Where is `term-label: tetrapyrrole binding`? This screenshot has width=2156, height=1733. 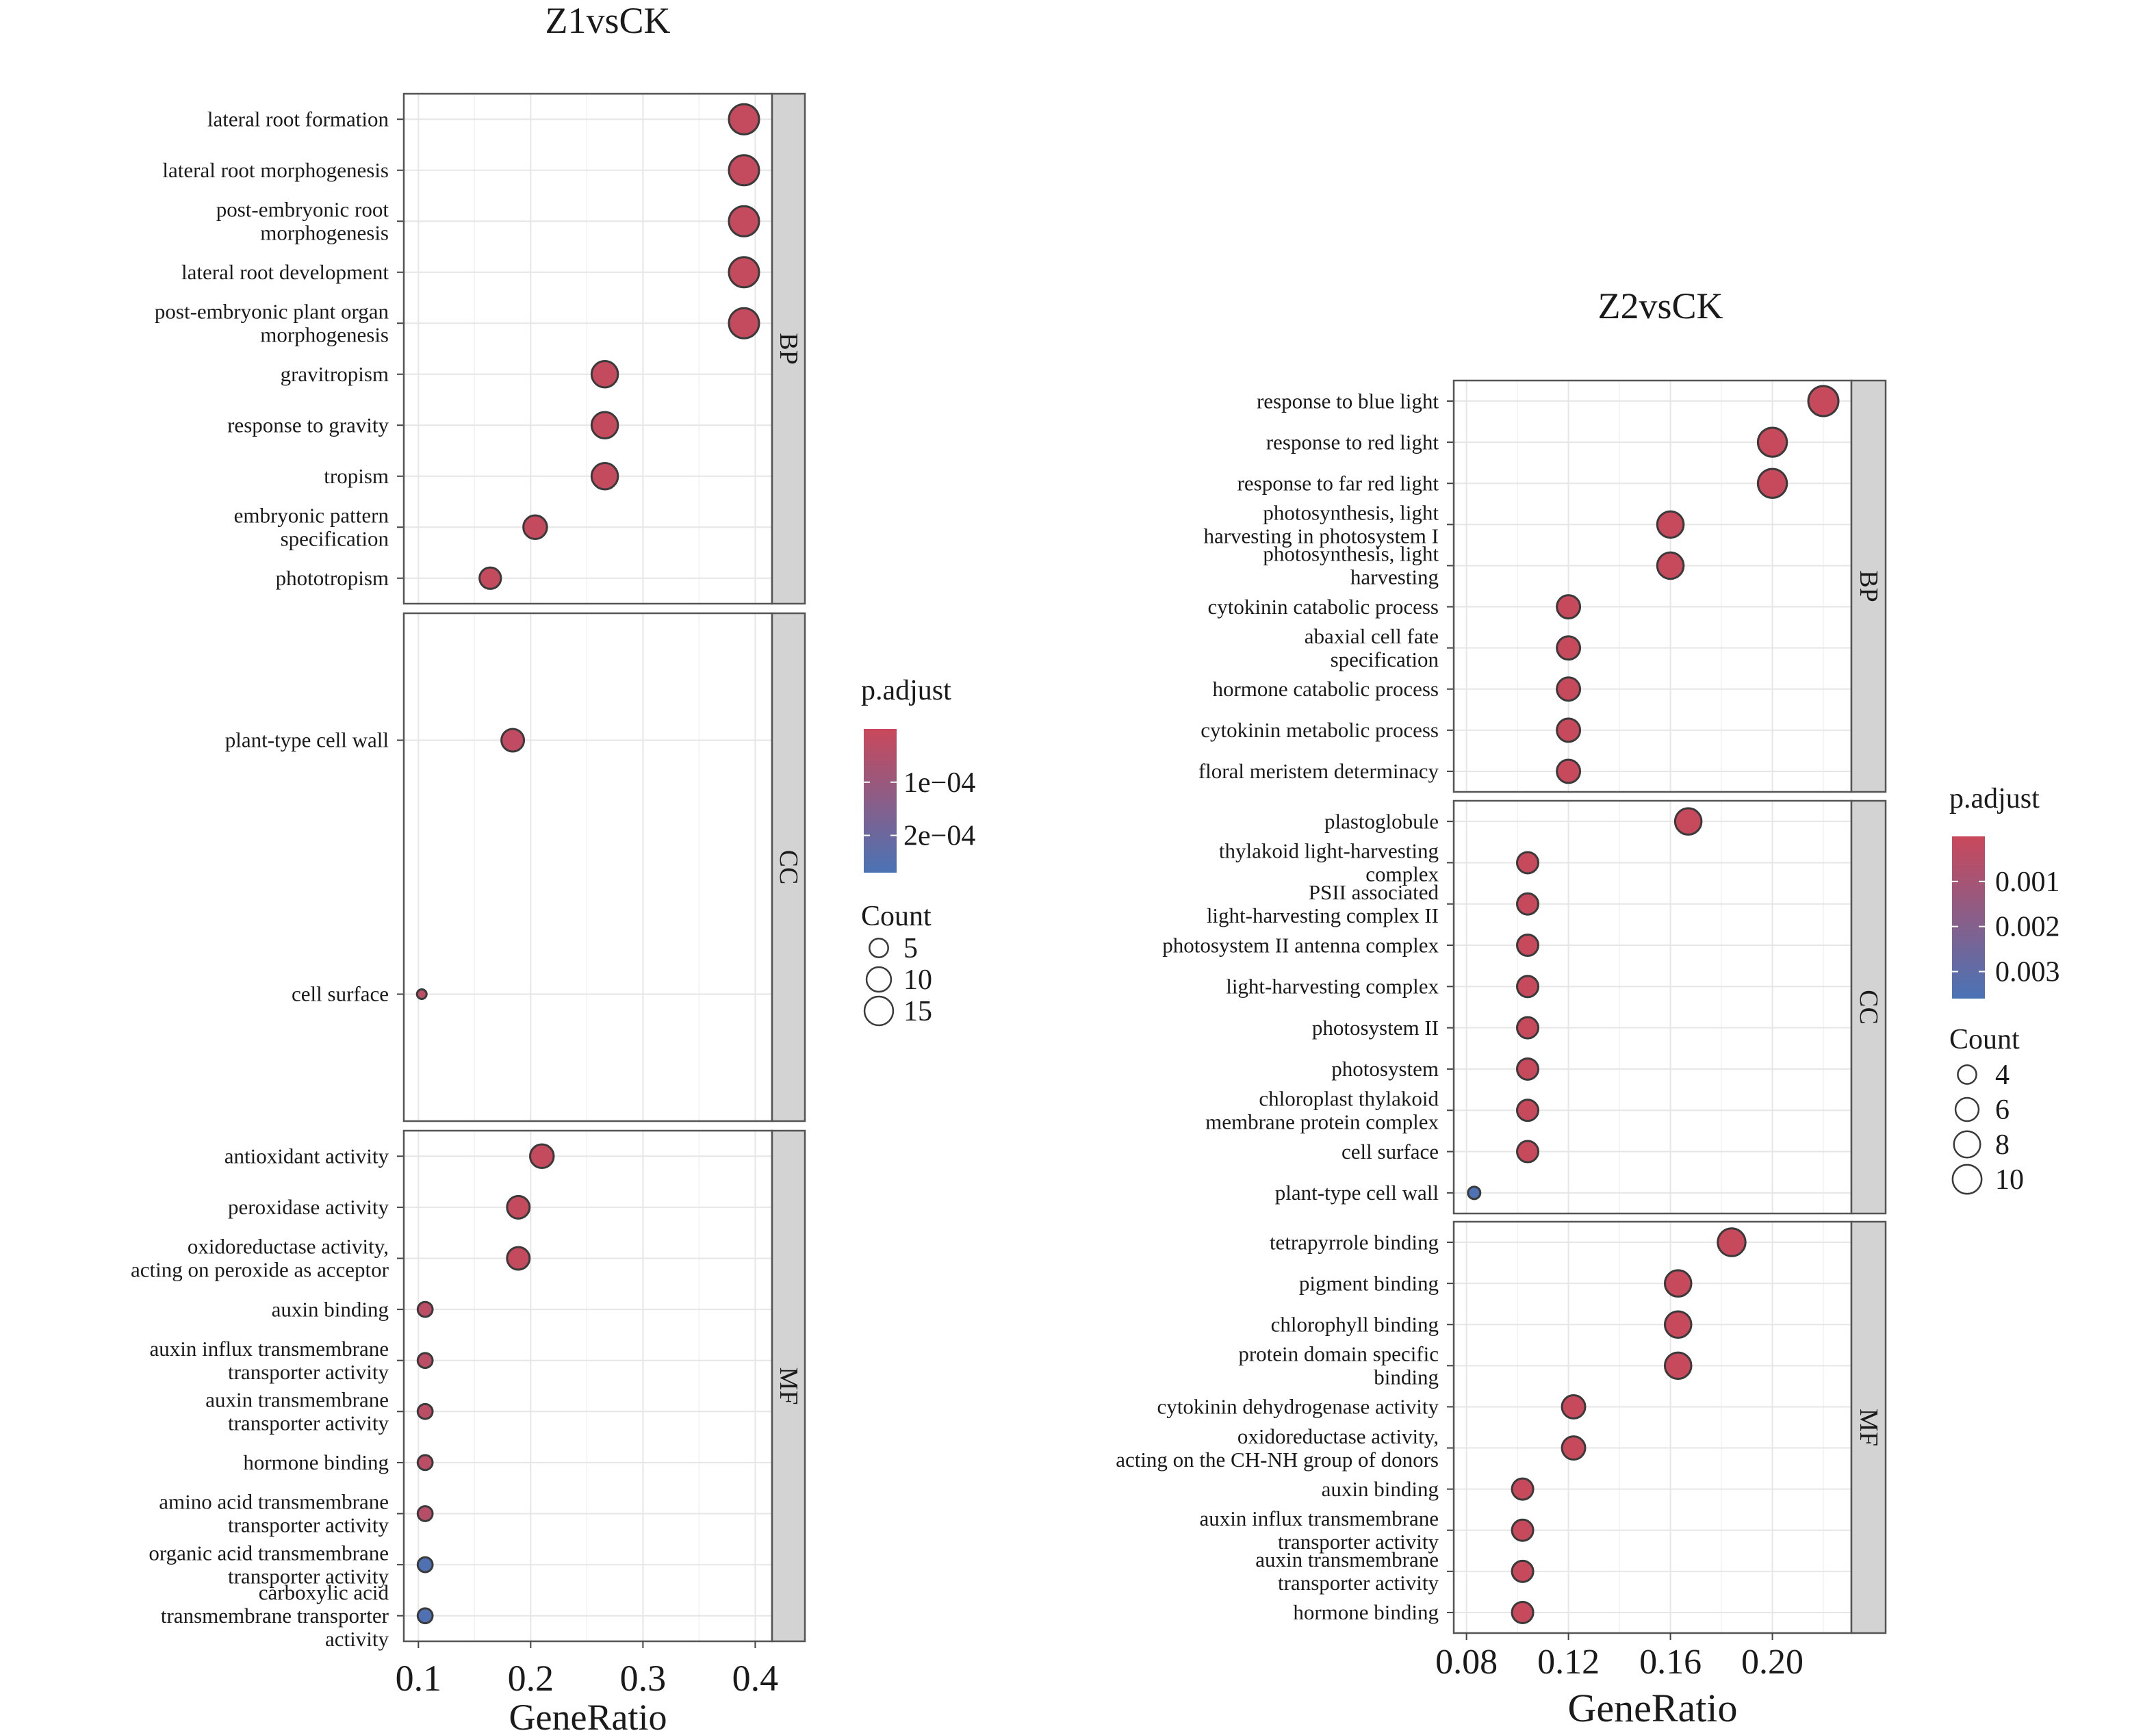 term-label: tetrapyrrole binding is located at coordinates (1354, 1242).